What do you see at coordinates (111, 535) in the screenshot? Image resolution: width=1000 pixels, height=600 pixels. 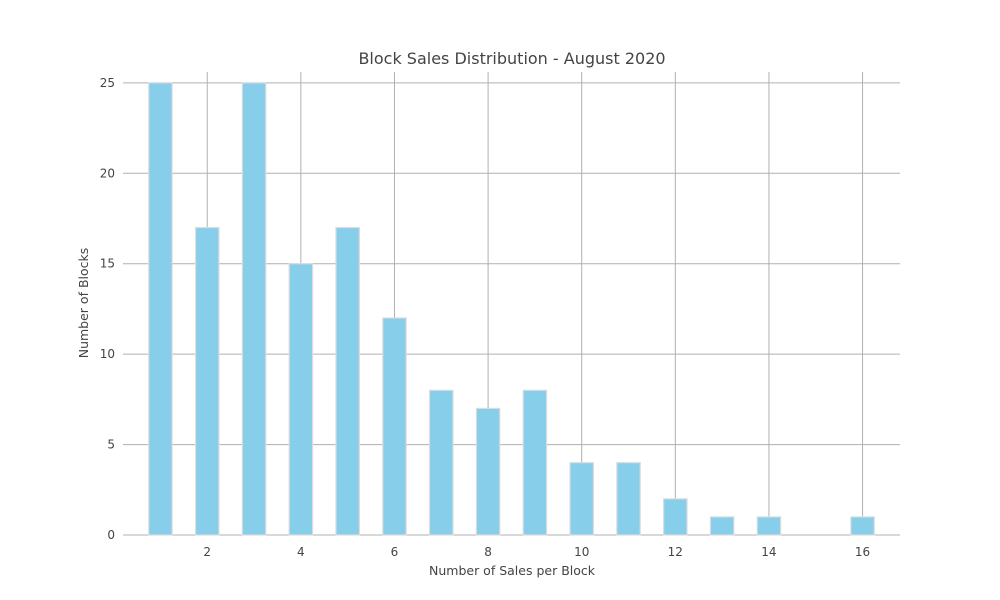 I see `y-tick-label: 0` at bounding box center [111, 535].